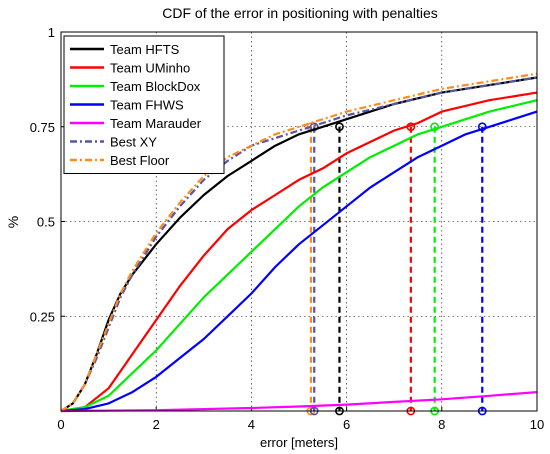 This screenshot has width=550, height=454. What do you see at coordinates (42, 127) in the screenshot?
I see `y-tick-label: 0.75` at bounding box center [42, 127].